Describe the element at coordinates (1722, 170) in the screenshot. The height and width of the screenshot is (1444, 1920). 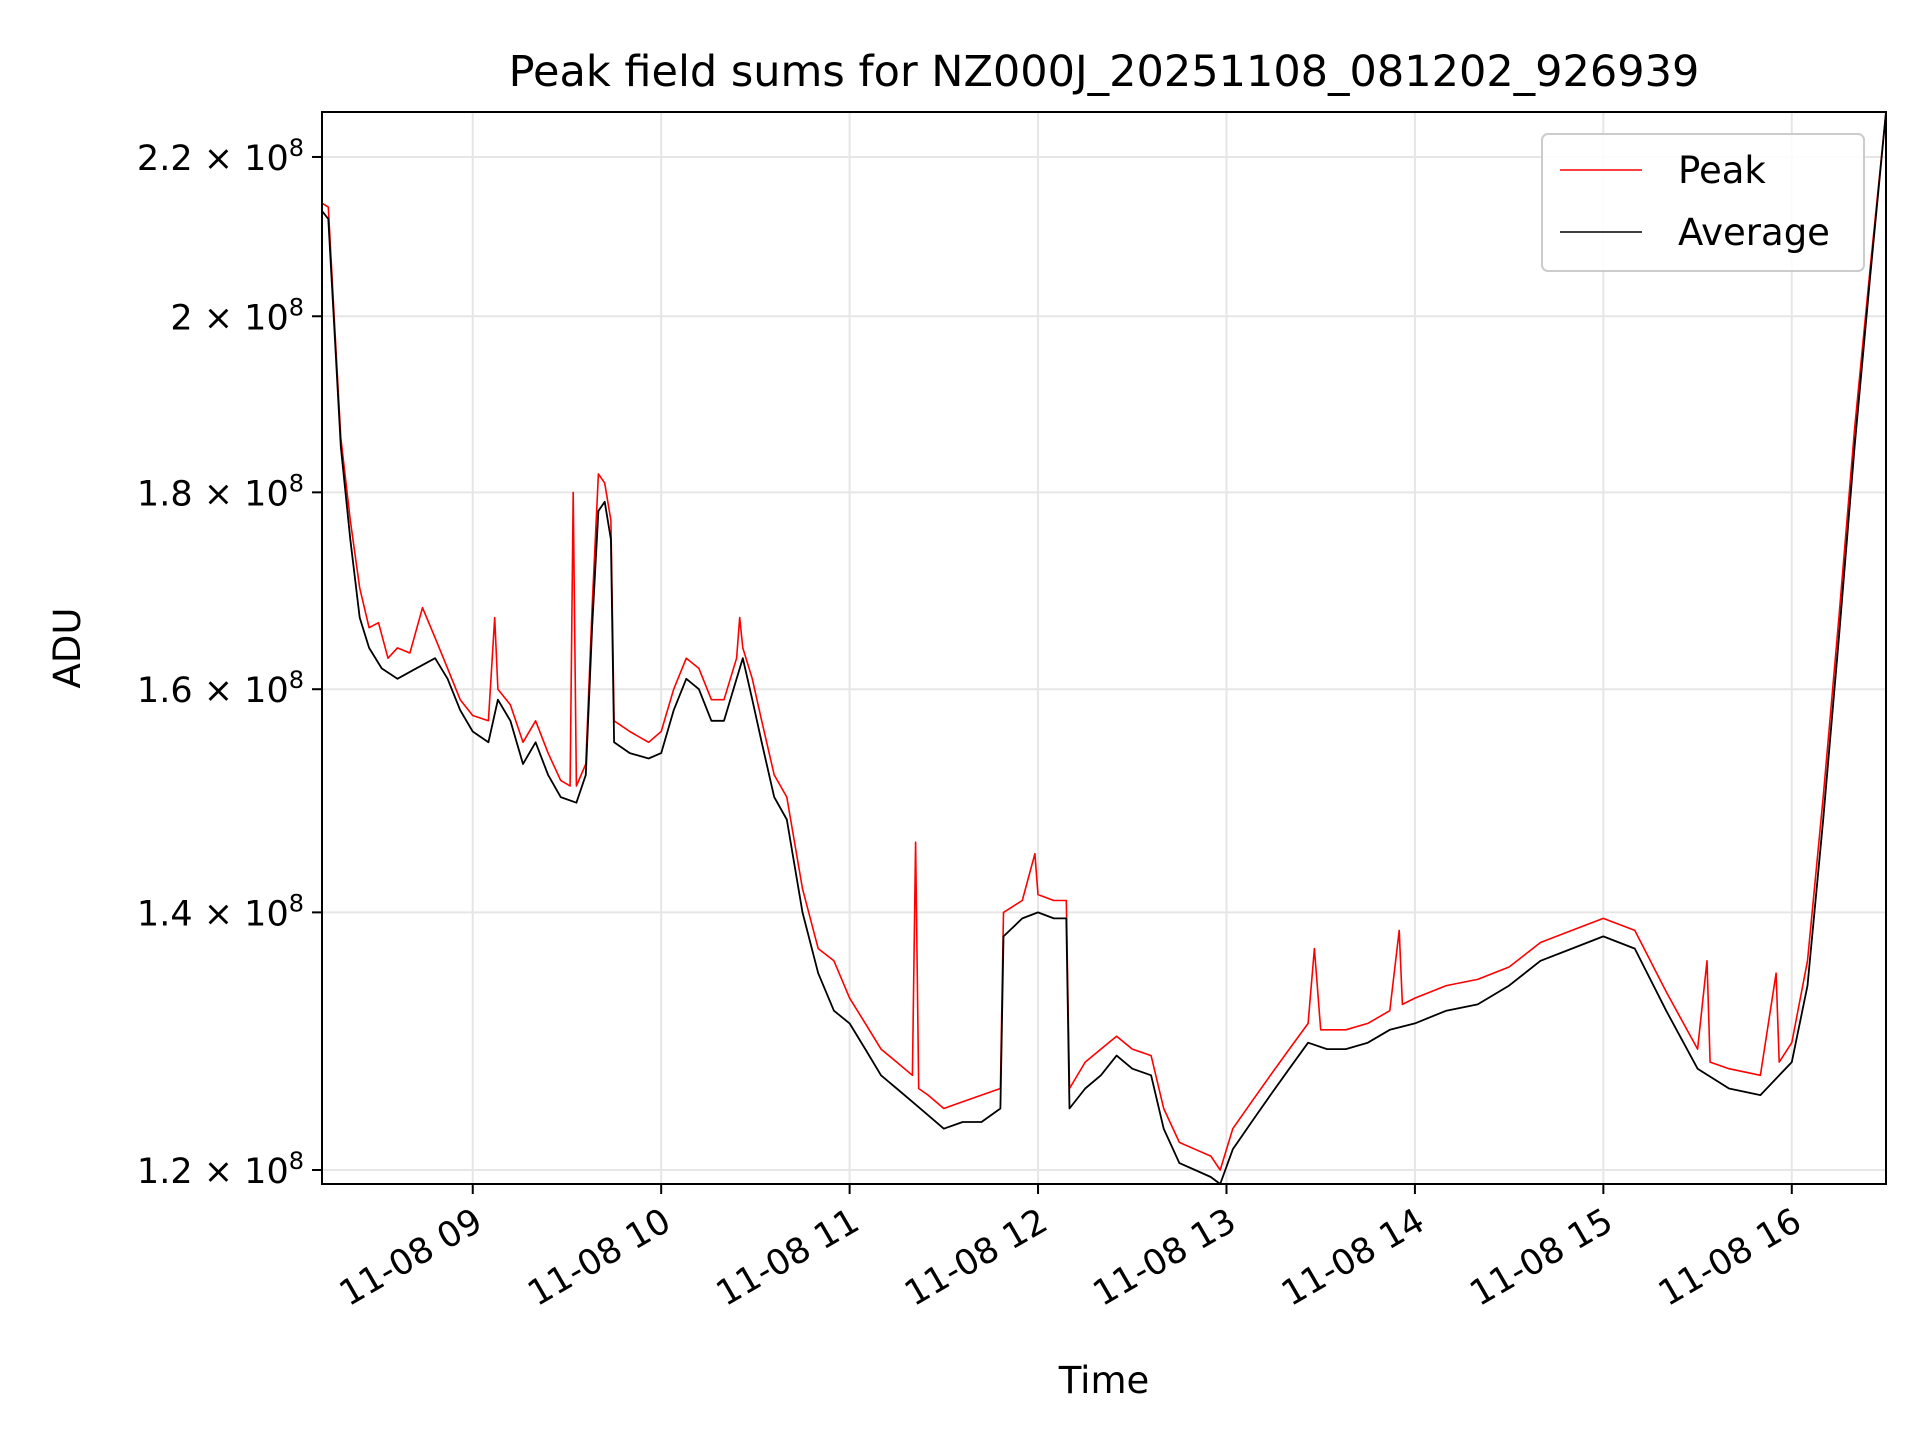
I see `legend-label-peak: Peak` at that location.